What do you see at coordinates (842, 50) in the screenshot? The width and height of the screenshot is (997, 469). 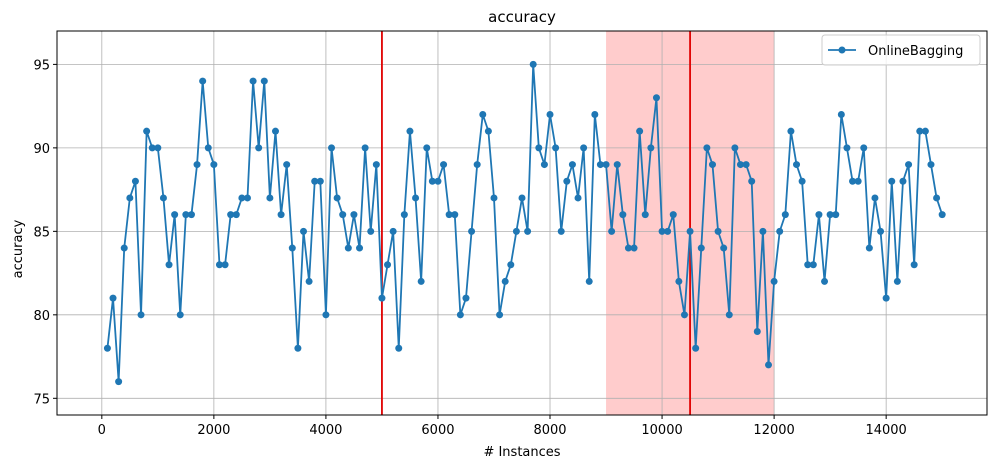 I see `legend-point-marker` at bounding box center [842, 50].